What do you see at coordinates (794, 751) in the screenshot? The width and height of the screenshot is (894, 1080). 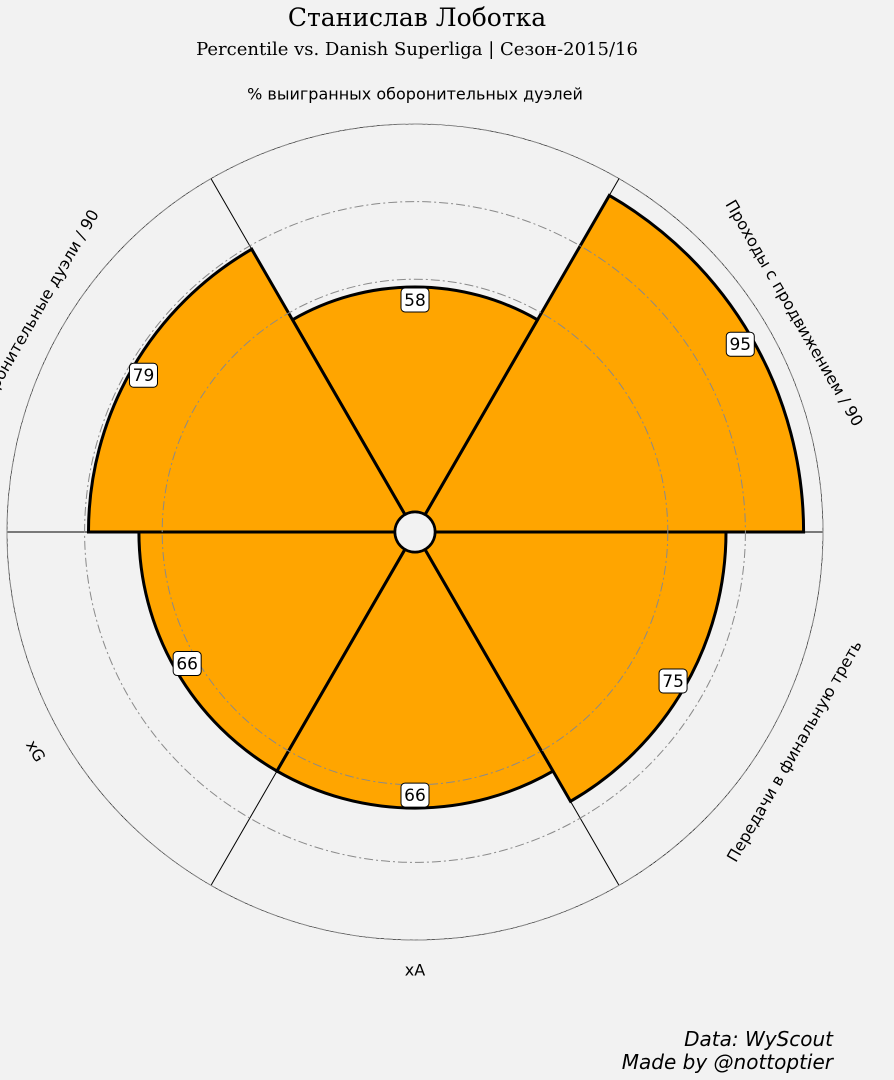 I see `category-label: Передачи в финальную треть` at bounding box center [794, 751].